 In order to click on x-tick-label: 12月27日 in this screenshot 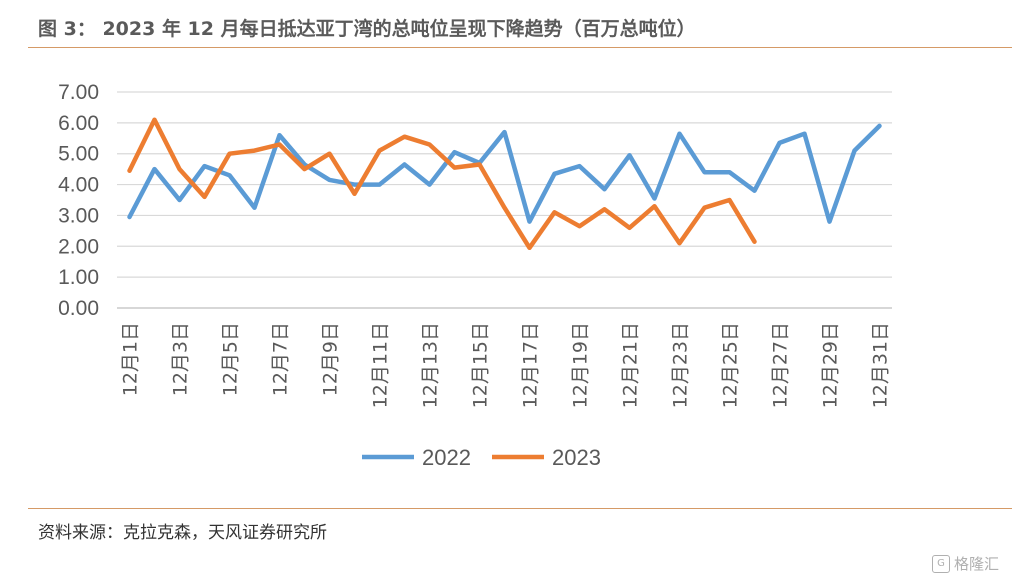, I will do `click(781, 365)`.